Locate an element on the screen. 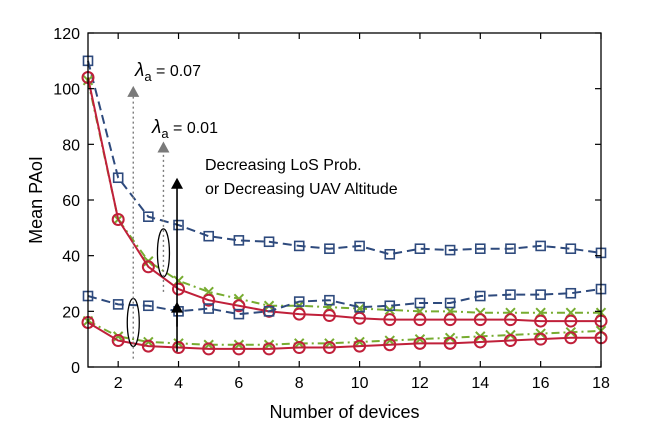 The height and width of the screenshot is (426, 664). y-tick-label: 100 is located at coordinates (66, 90).